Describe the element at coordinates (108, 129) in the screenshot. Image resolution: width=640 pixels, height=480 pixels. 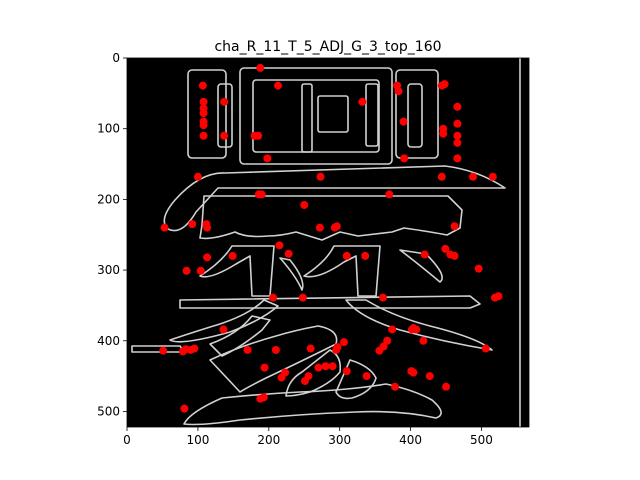
I see `y-tick-label: 100` at that location.